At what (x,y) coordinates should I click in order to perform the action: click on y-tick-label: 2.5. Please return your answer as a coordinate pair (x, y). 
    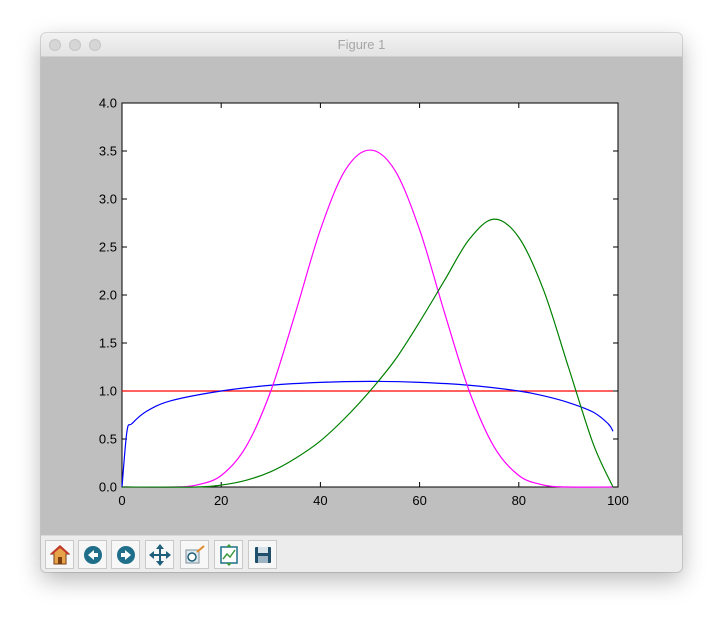
    Looking at the image, I should click on (108, 247).